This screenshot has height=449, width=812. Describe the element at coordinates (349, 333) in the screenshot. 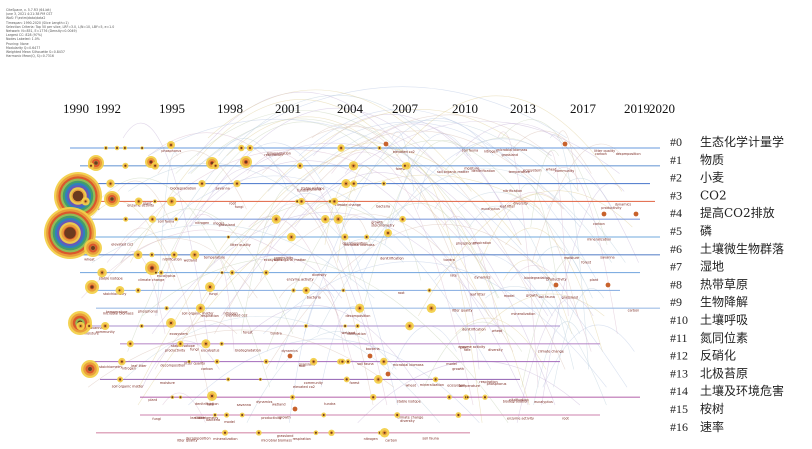

I see `keyword-label: wetland` at that location.